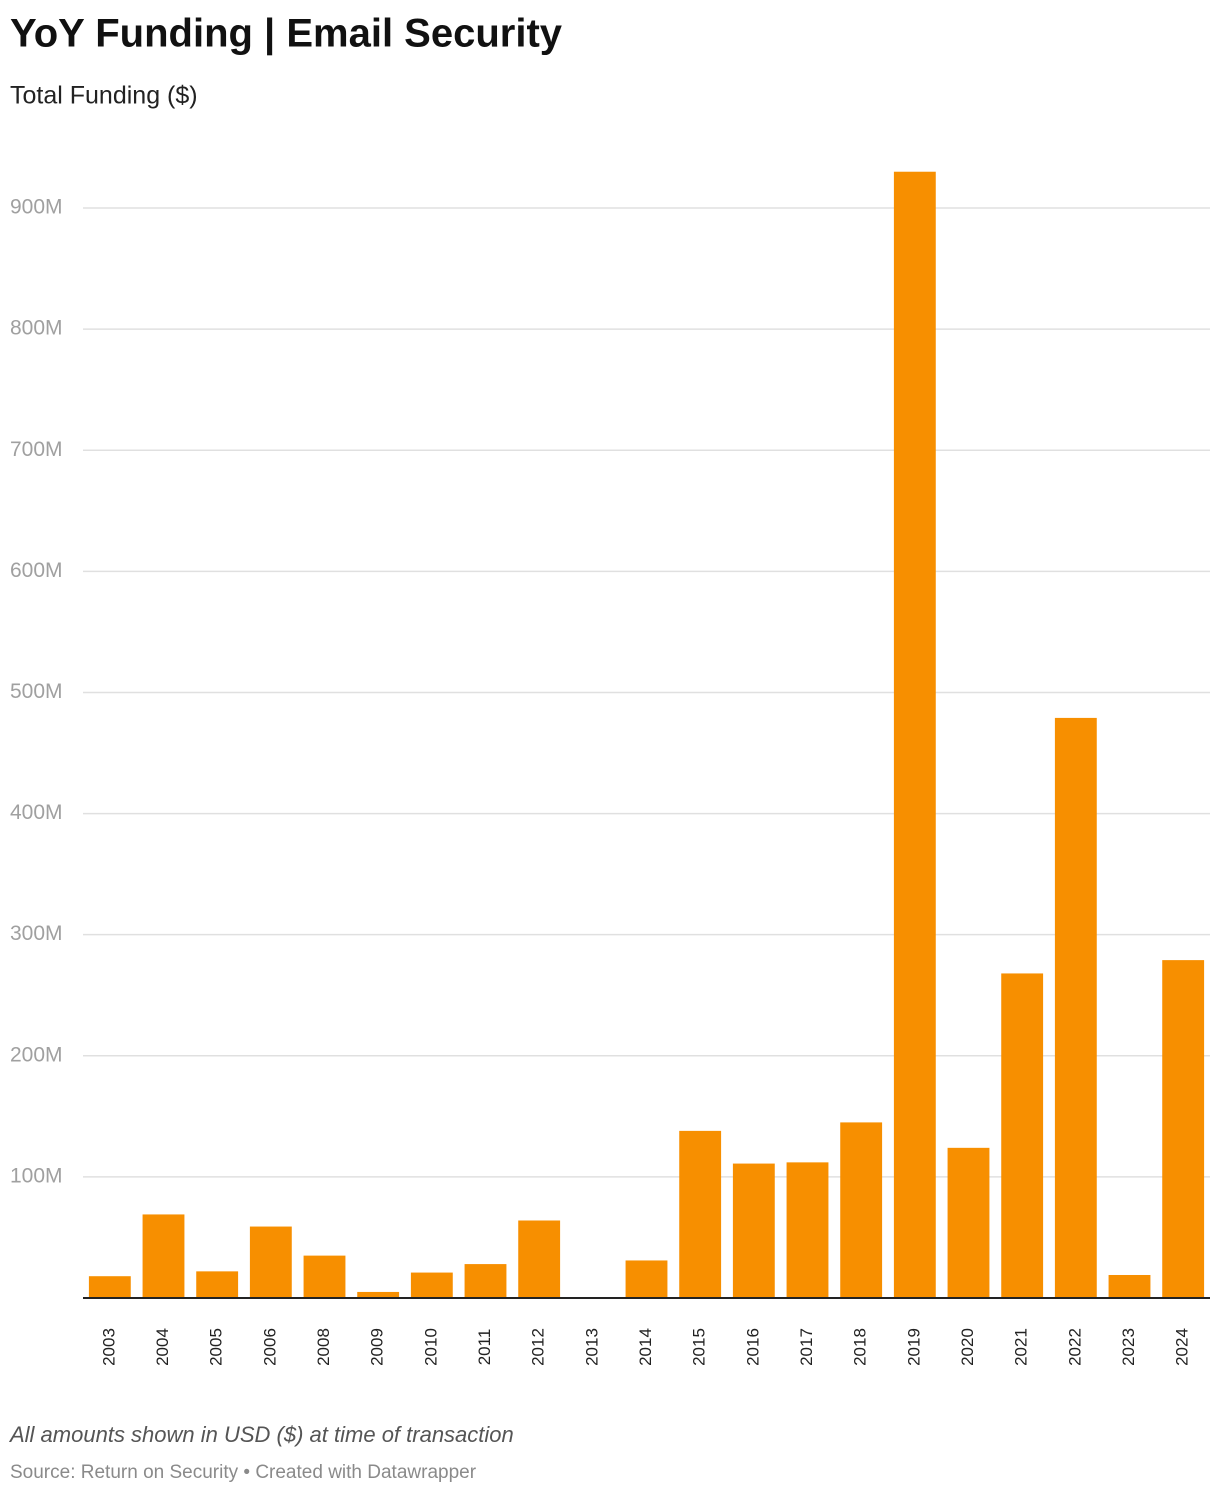  What do you see at coordinates (1074, 1347) in the screenshot?
I see `x-tick-label: 2022` at bounding box center [1074, 1347].